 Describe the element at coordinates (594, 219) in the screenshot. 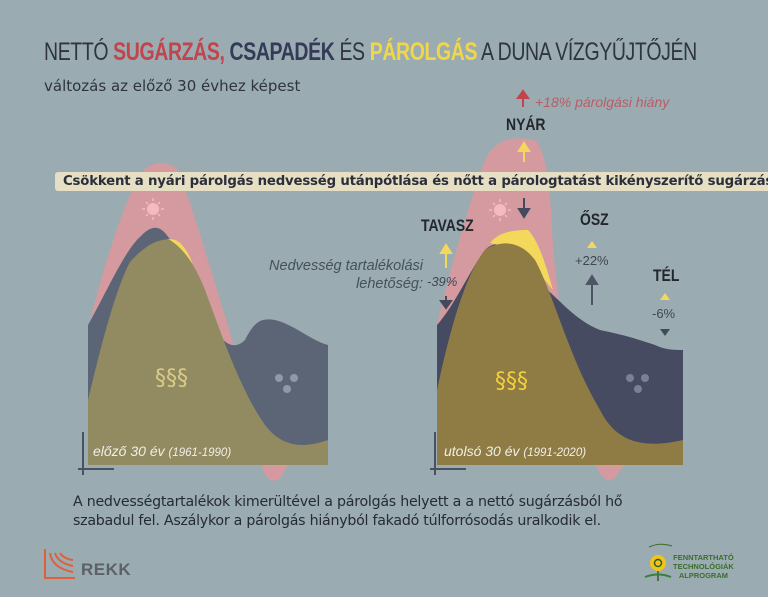

I see `season-label-autumn: ŐSZ` at that location.